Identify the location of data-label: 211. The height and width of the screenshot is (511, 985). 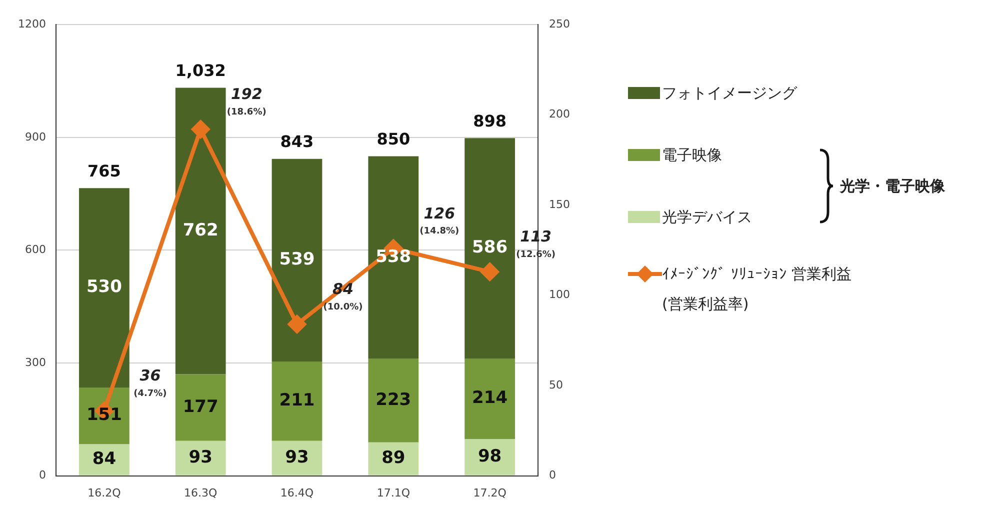
(297, 400).